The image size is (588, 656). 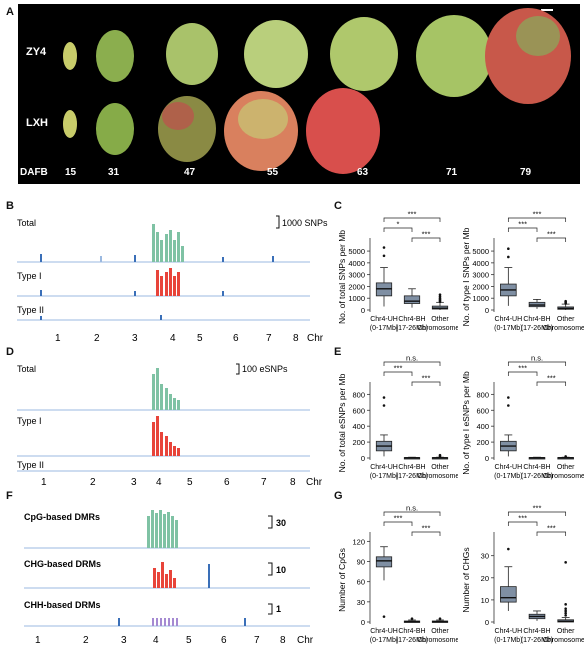 I want to click on panel-d-chr-axis: 1 2 3 4 5 6 7 8 Chr, so click(x=182, y=482).